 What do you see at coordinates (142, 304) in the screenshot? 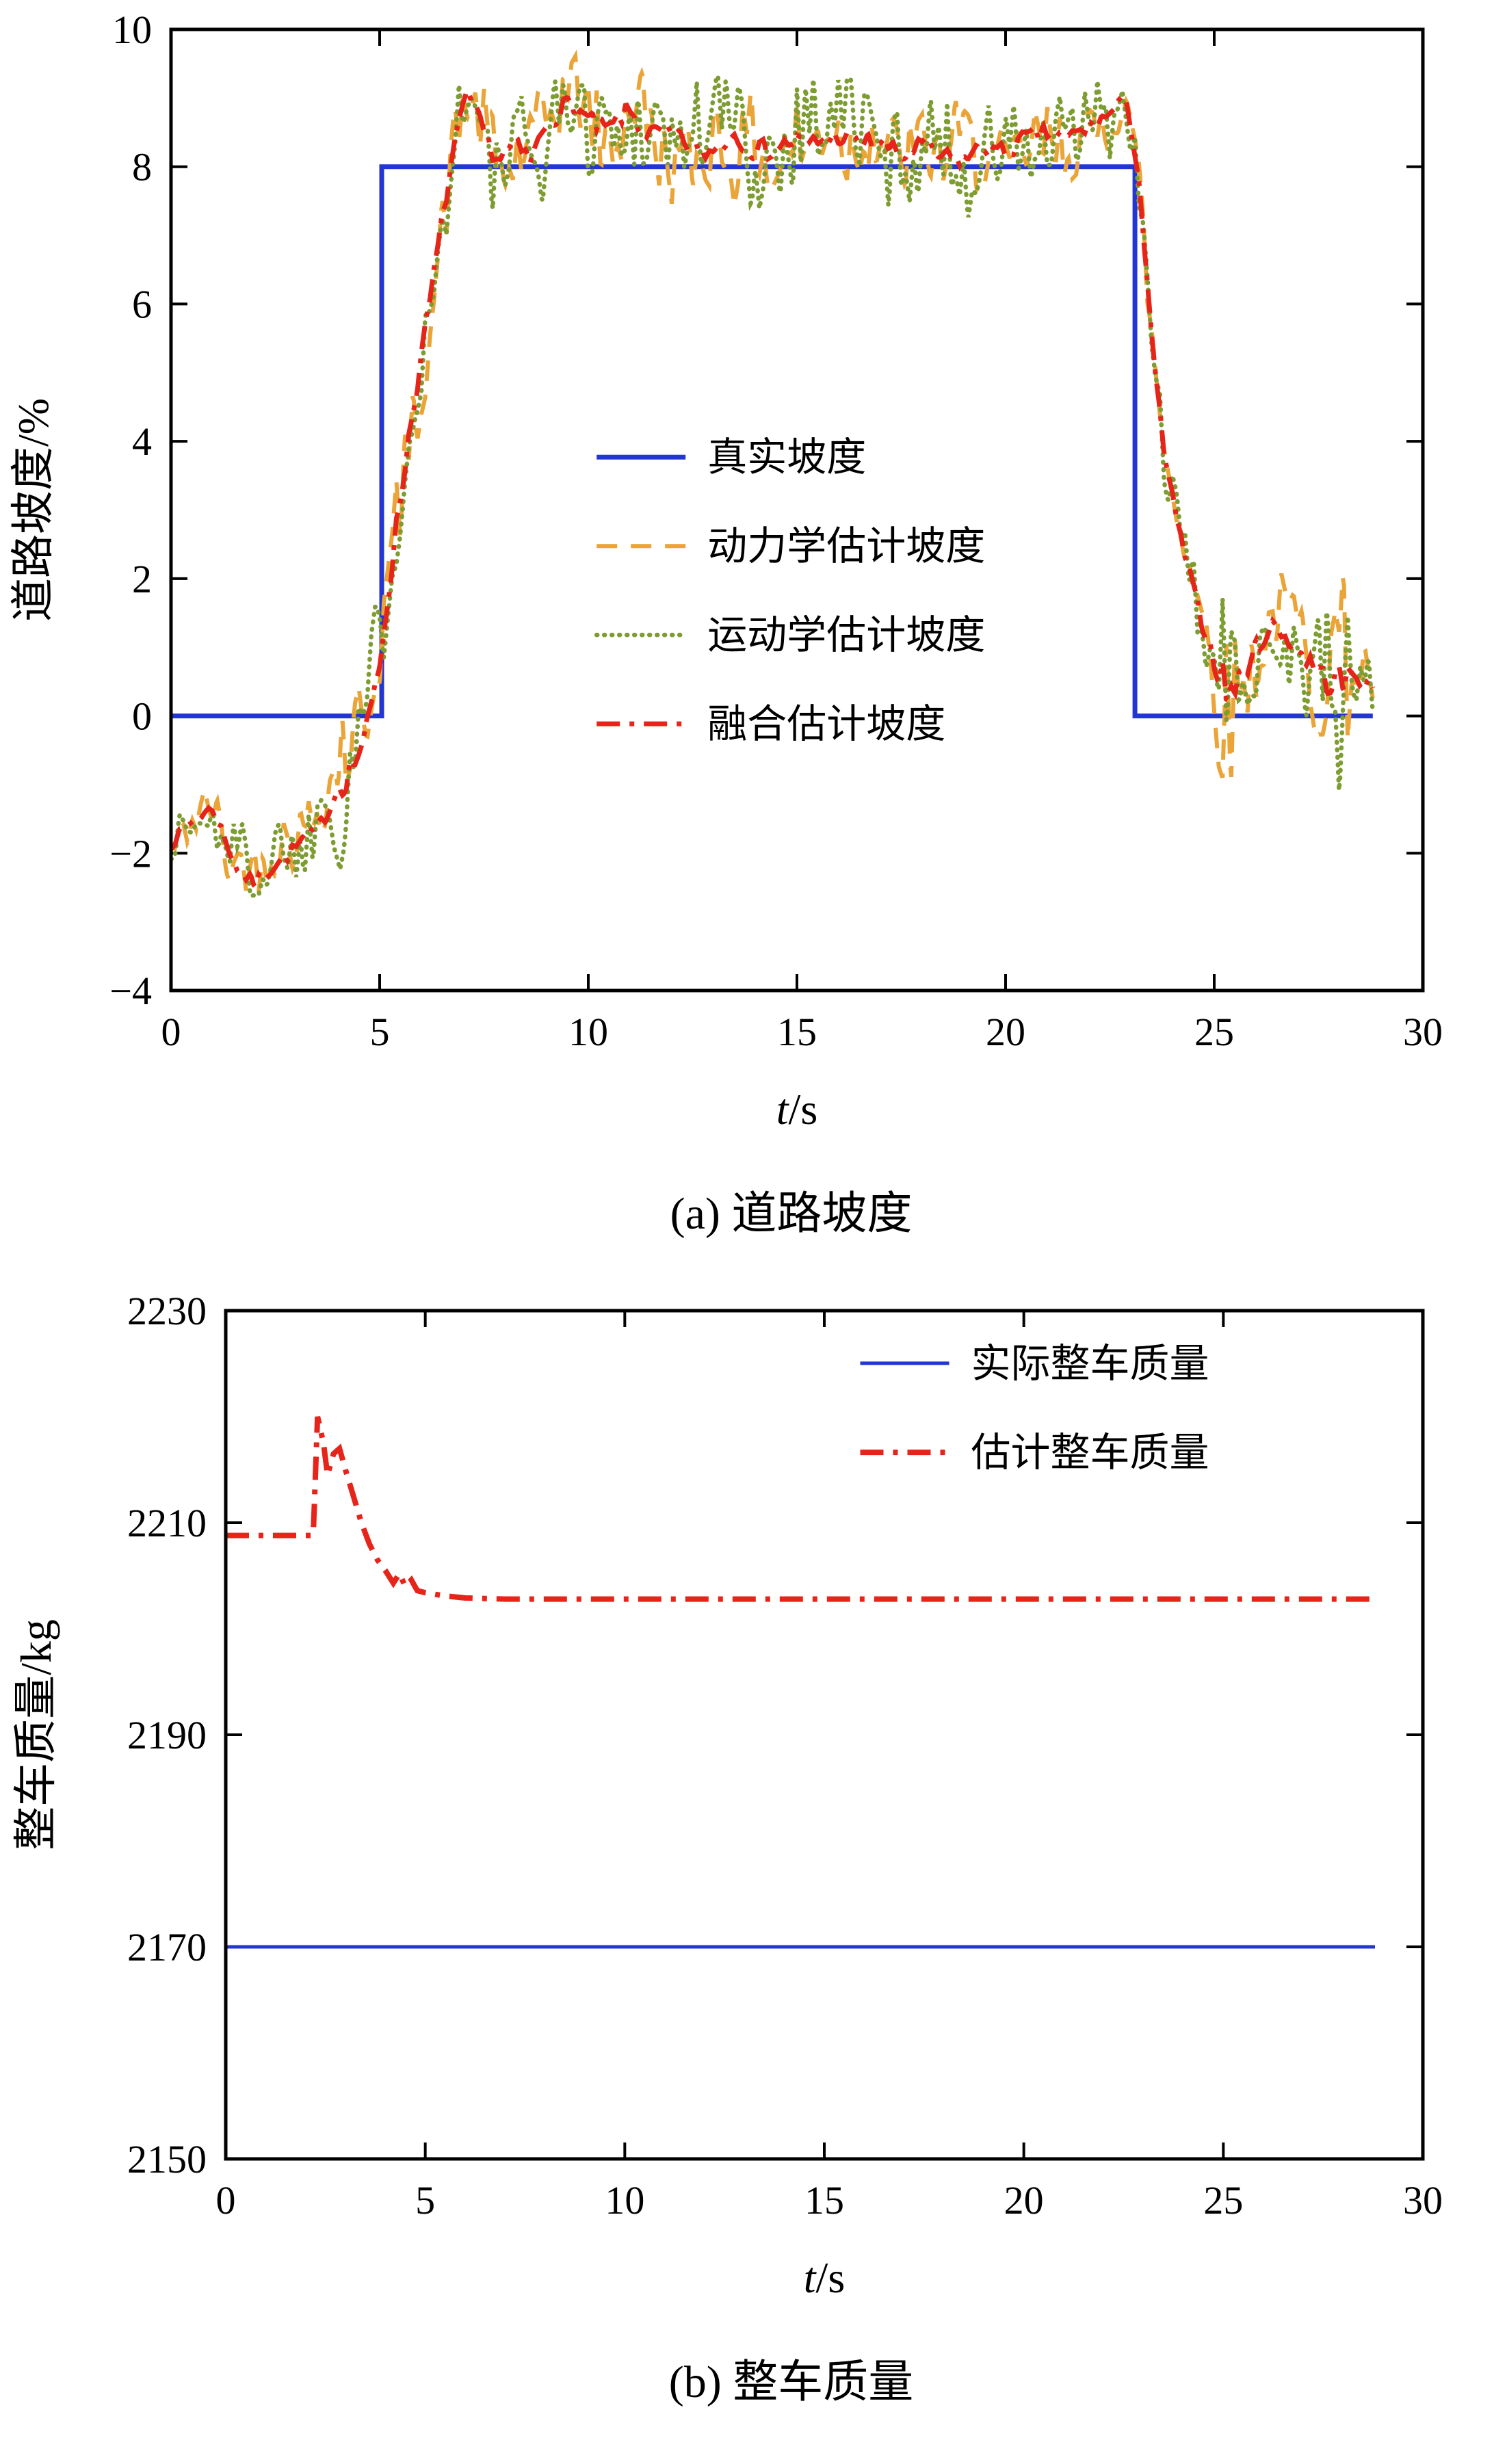
I see `y-tick-label: 6` at bounding box center [142, 304].